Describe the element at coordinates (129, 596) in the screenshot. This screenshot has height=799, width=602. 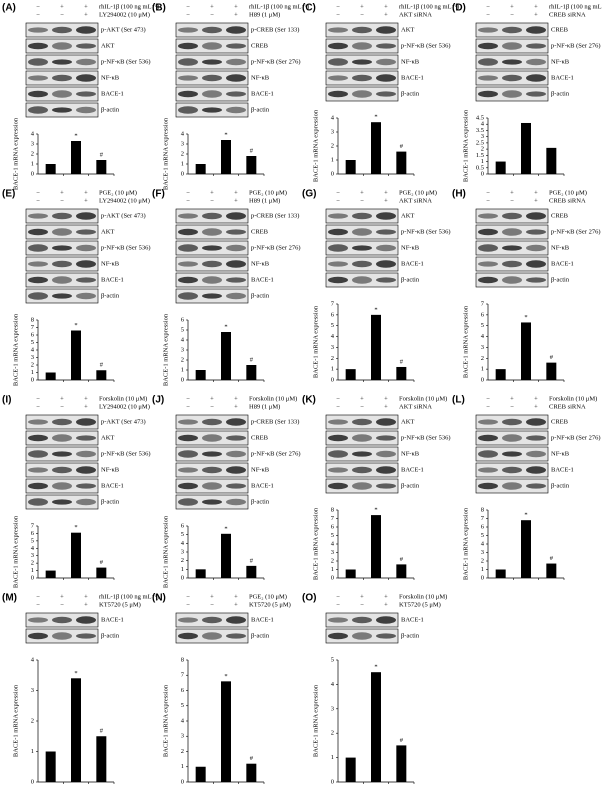
I see `treatment-name: rhIL-1β (100 ng mL⁻¹)` at that location.